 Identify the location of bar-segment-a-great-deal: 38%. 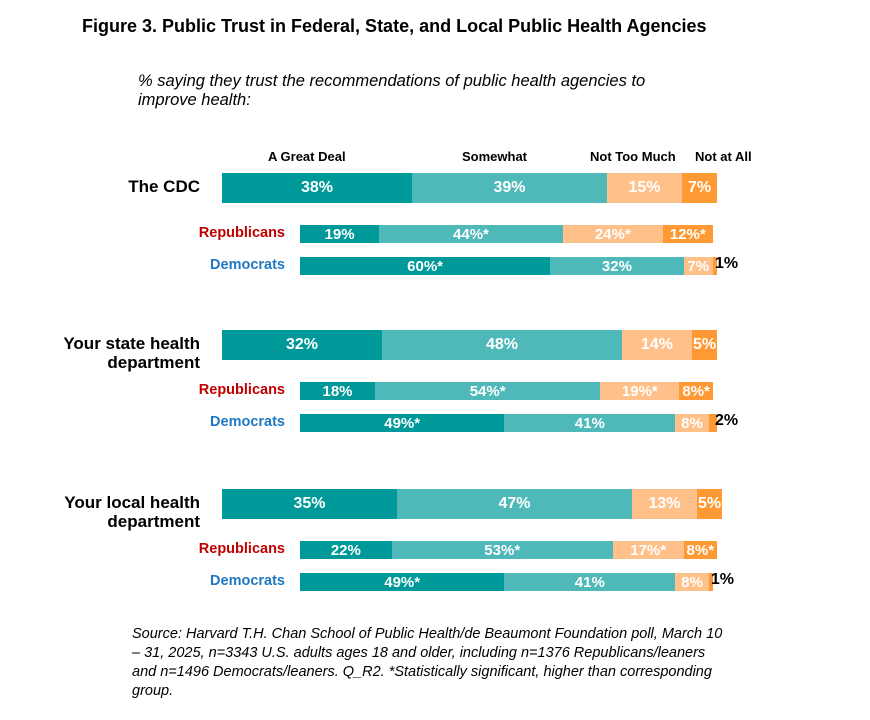
(317, 188).